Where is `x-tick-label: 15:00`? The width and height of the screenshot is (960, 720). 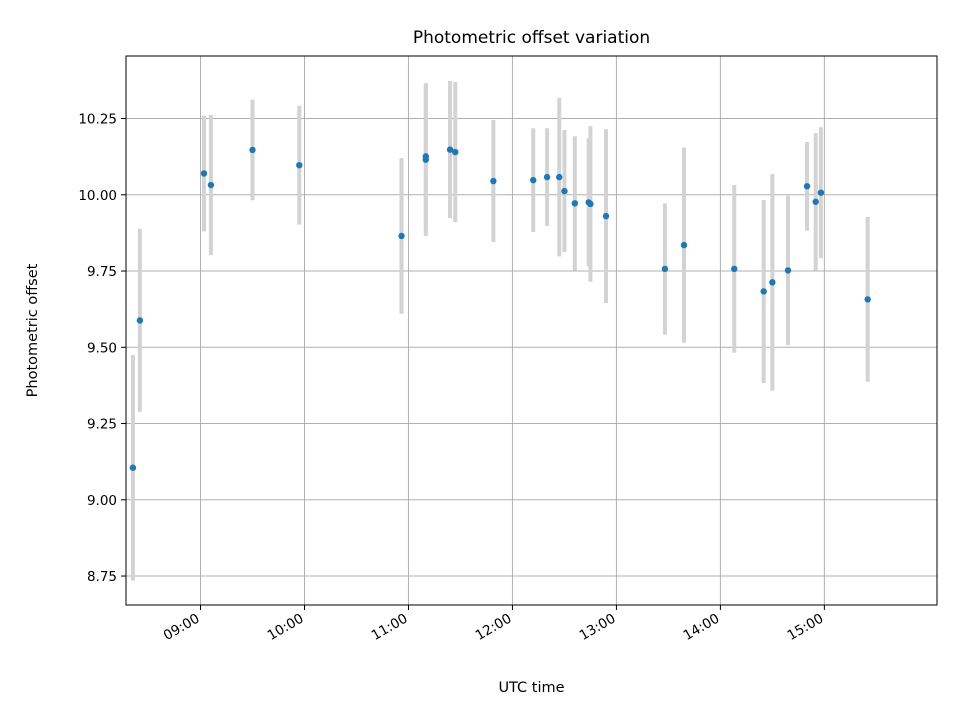 x-tick-label: 15:00 is located at coordinates (806, 627).